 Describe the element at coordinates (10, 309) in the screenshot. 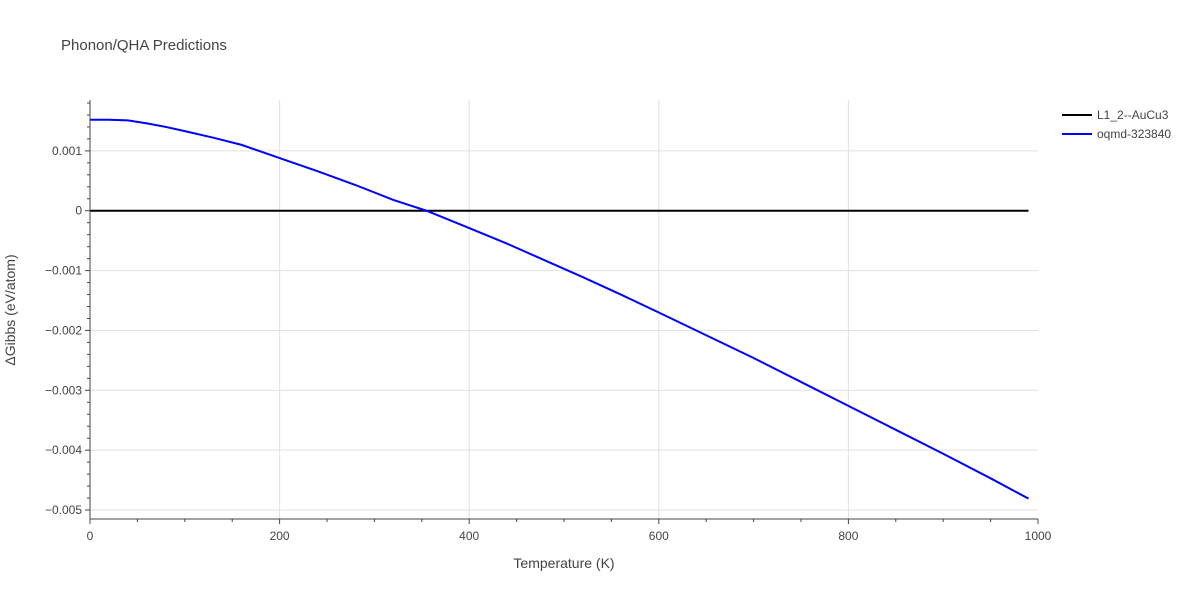

I see `y-axis-title: ΔGibbs (eV/atom)` at that location.